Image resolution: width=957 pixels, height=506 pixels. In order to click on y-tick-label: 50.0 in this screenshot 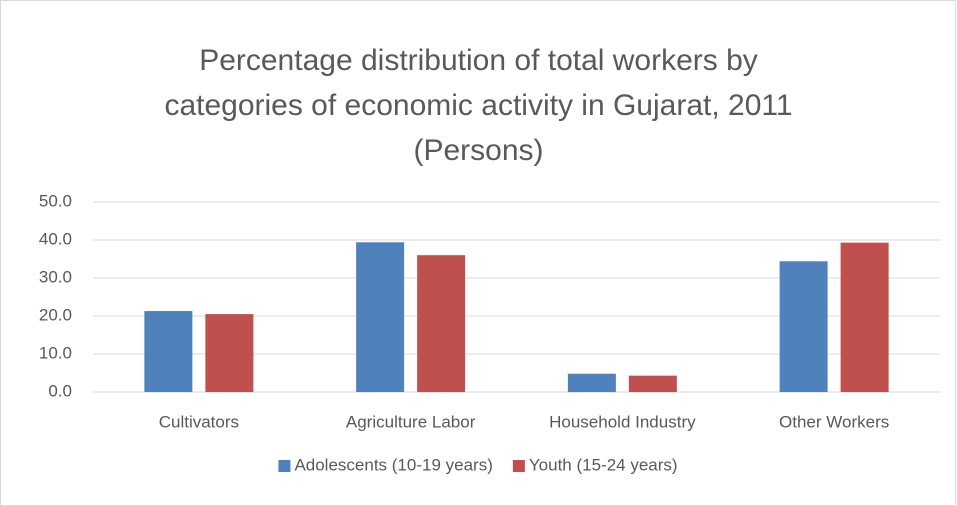, I will do `click(55, 200)`.